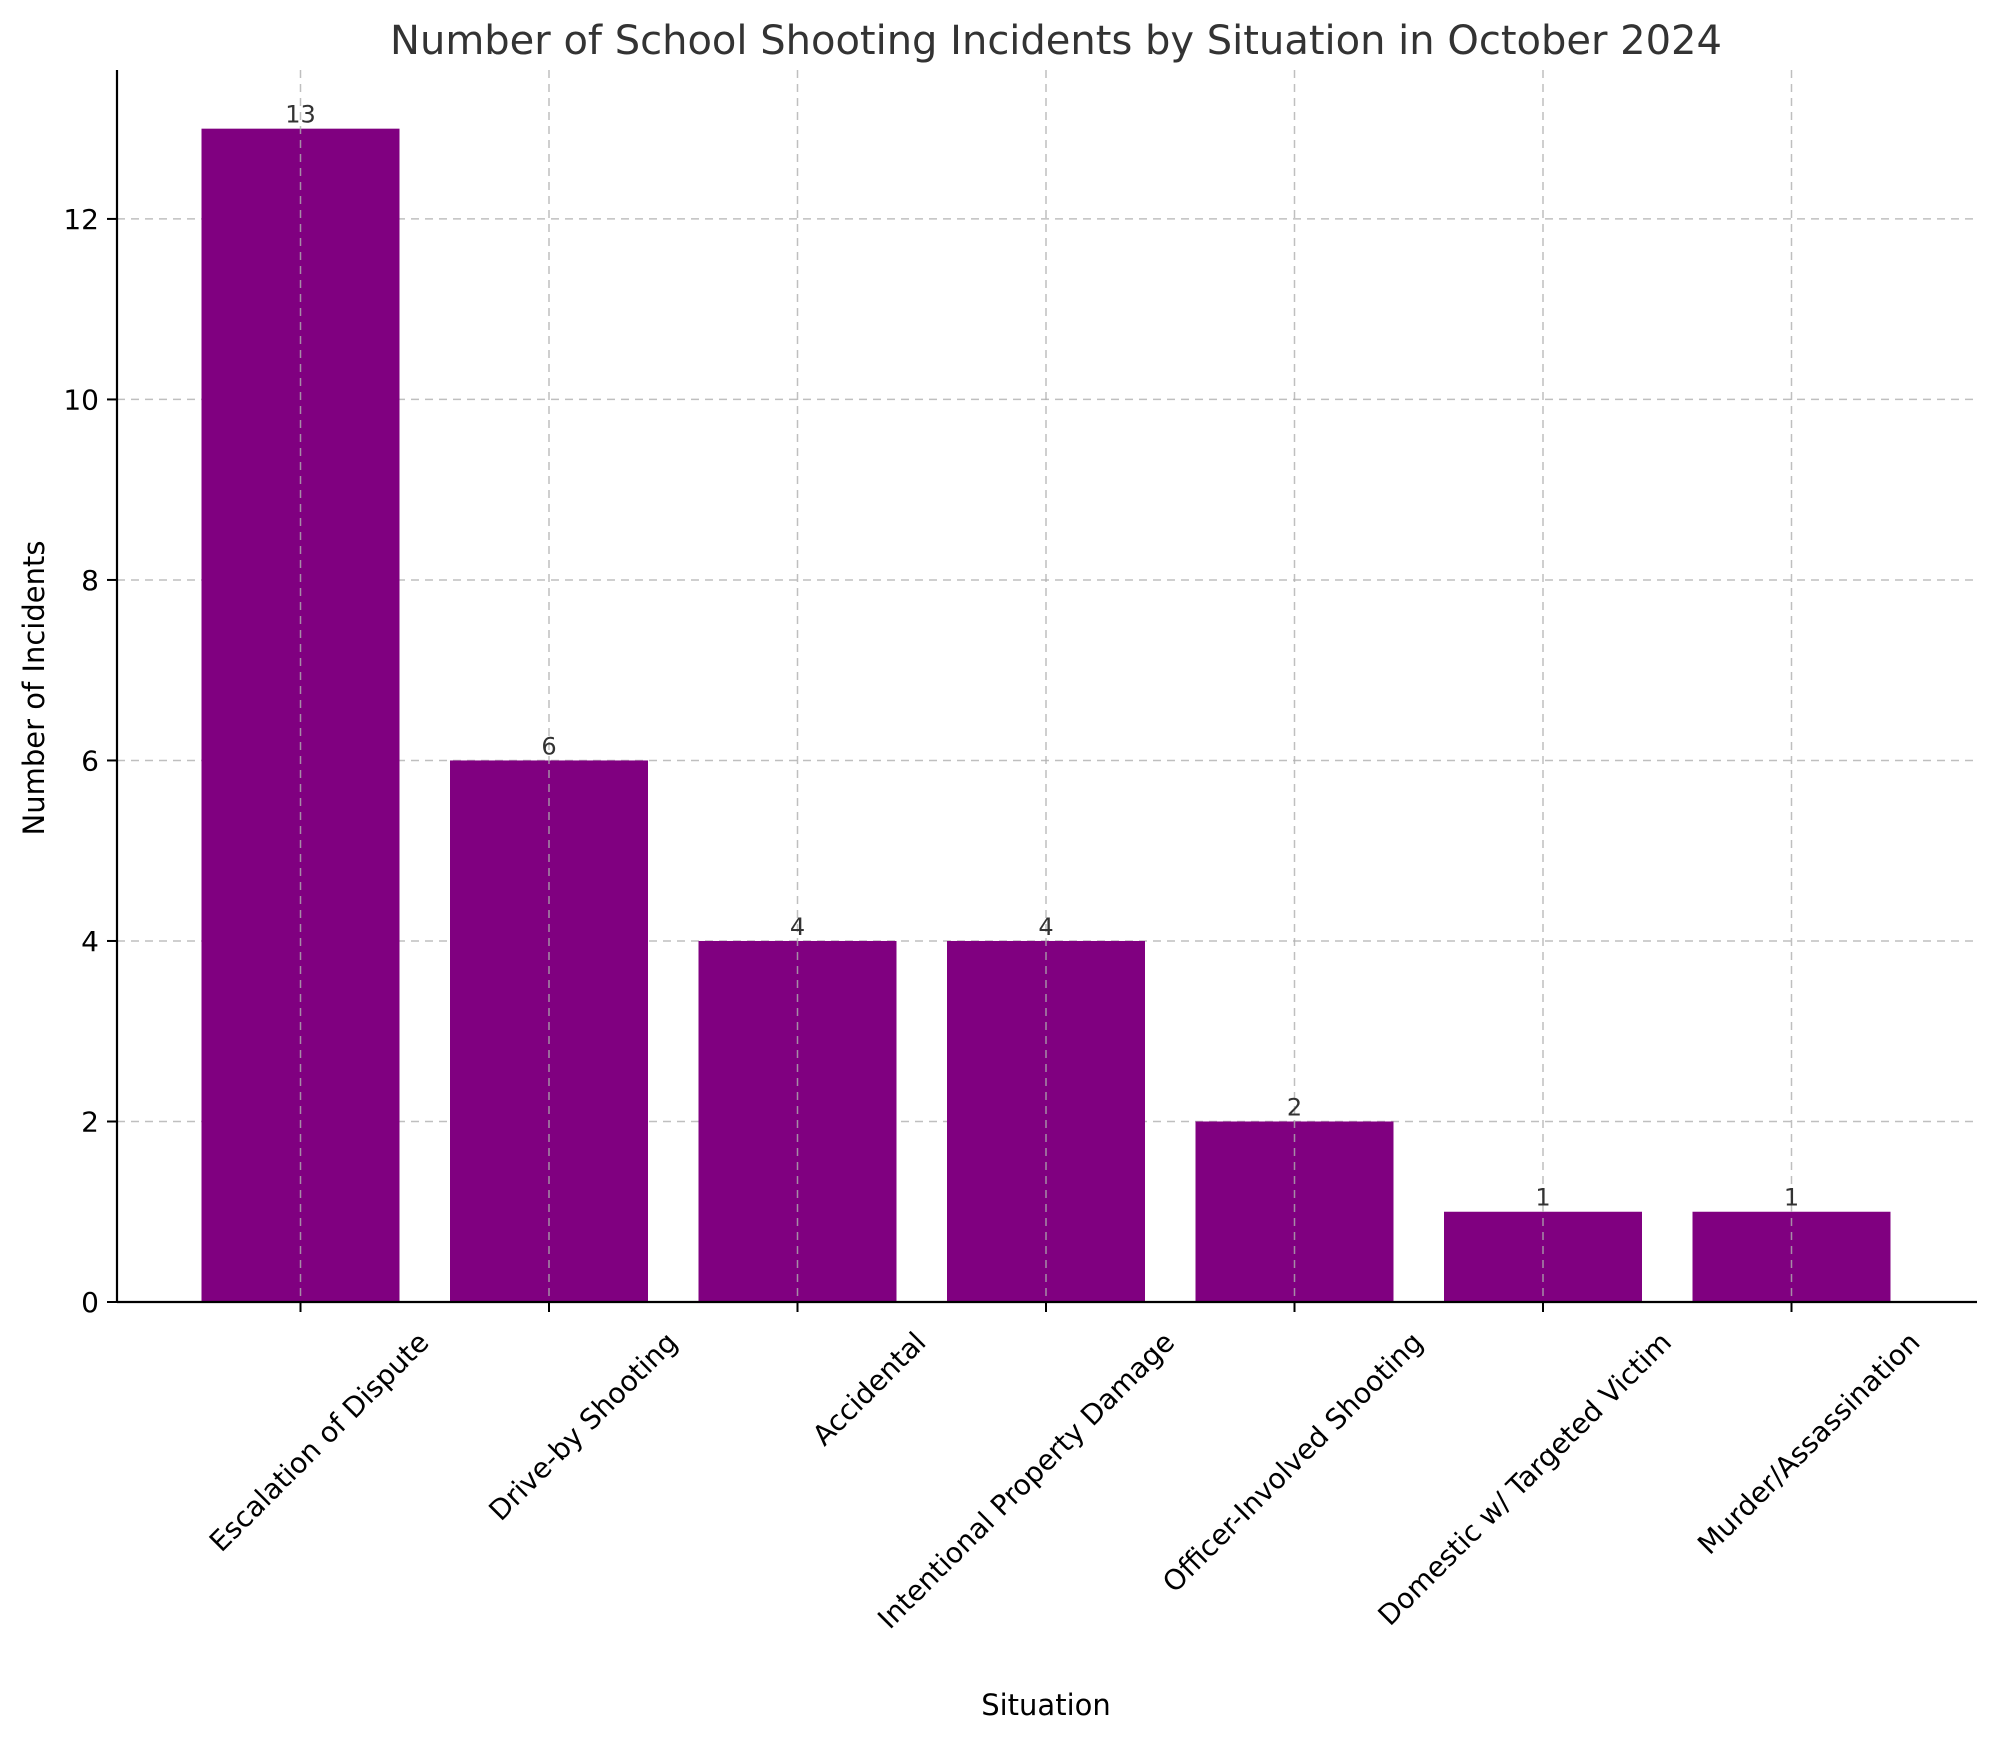  What do you see at coordinates (90, 941) in the screenshot?
I see `y-tick-label: 4` at bounding box center [90, 941].